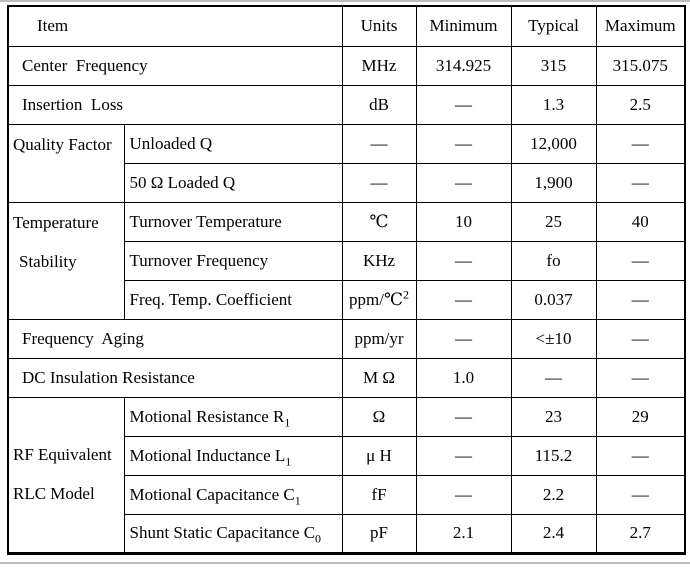 The width and height of the screenshot is (690, 567). I want to click on motional-capacitance-item-cell: Motional Capacitance C1, so click(233, 494).